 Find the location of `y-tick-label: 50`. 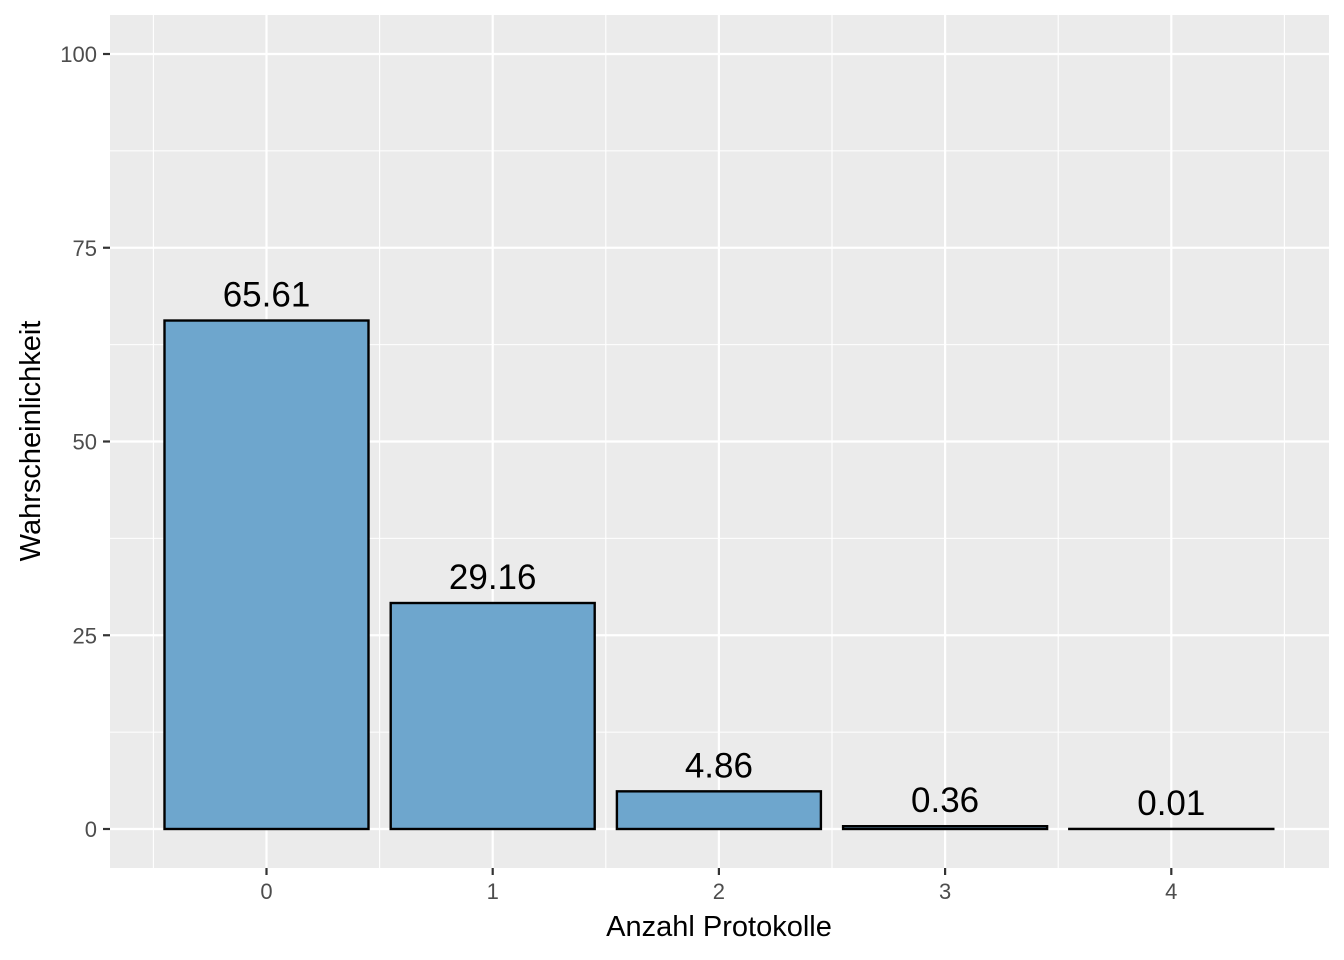

y-tick-label: 50 is located at coordinates (85, 442).